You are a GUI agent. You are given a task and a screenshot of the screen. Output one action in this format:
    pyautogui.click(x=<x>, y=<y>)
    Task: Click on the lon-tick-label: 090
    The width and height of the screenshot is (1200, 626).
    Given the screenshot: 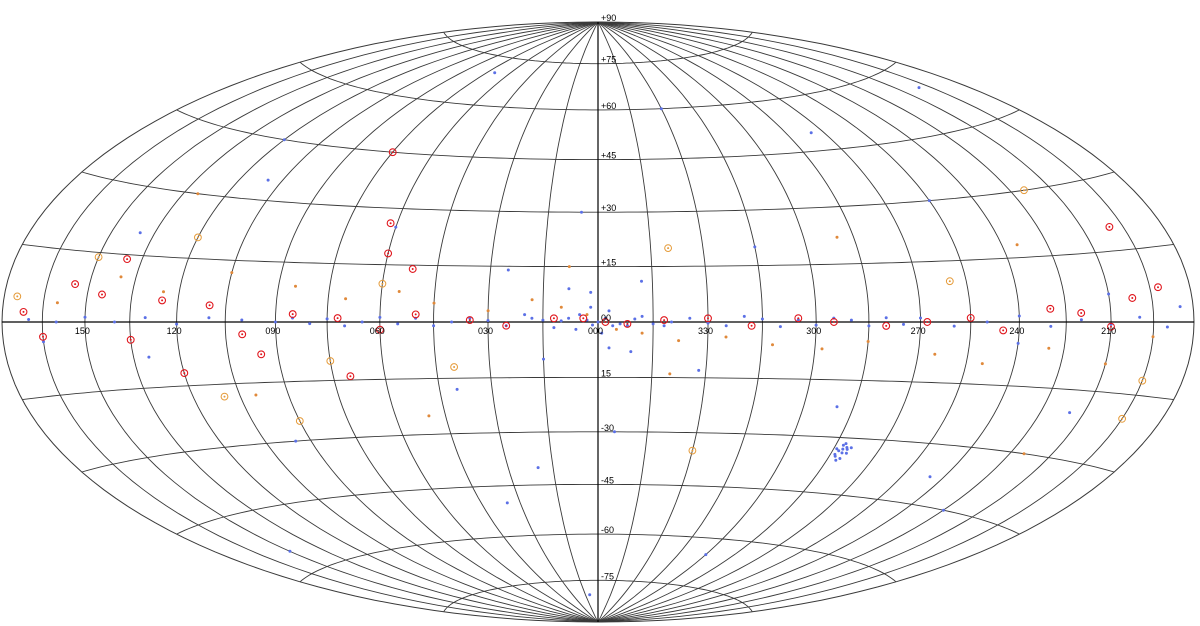 What is the action you would take?
    pyautogui.click(x=272, y=331)
    